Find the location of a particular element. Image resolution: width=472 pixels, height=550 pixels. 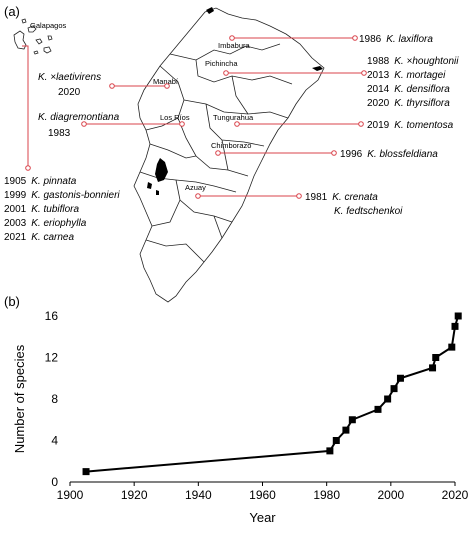

species-name: K. carnea is located at coordinates (52, 237).